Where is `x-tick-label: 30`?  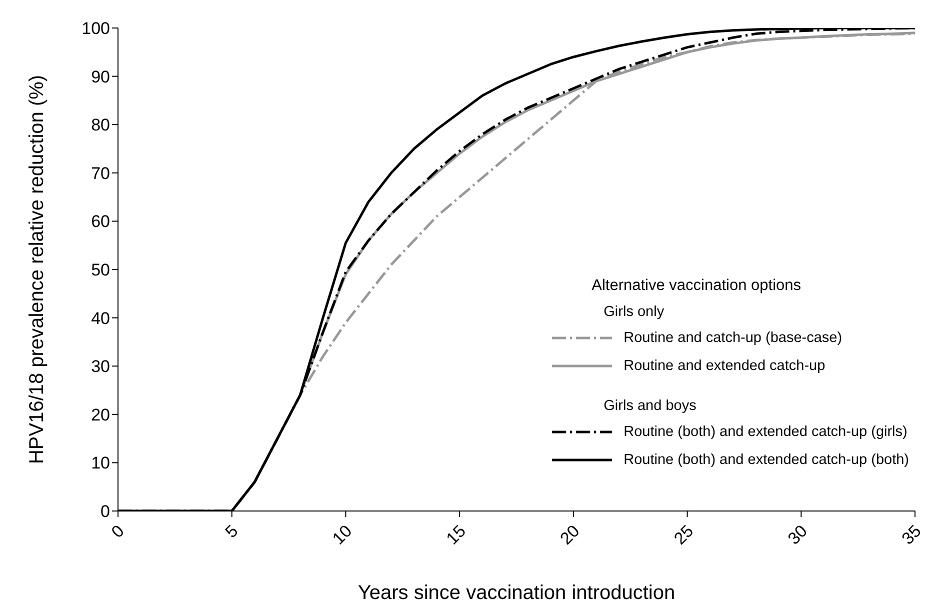
x-tick-label: 30 is located at coordinates (798, 534).